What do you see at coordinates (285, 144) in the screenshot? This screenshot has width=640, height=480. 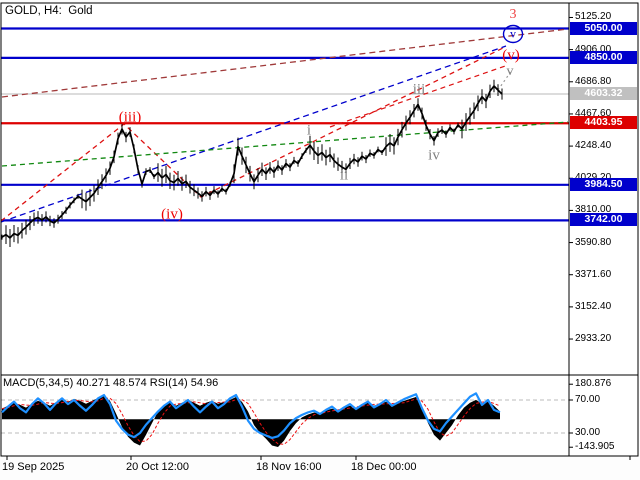 I see `green-trend-dashed` at bounding box center [285, 144].